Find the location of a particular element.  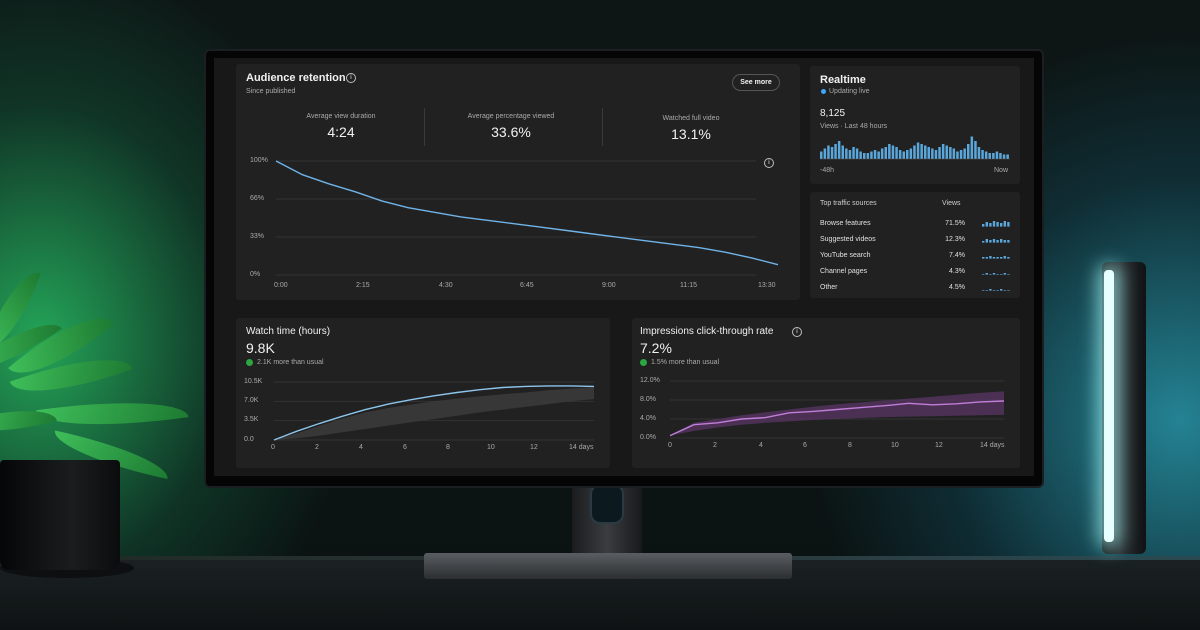

watch-time-line is located at coordinates (434, 413).